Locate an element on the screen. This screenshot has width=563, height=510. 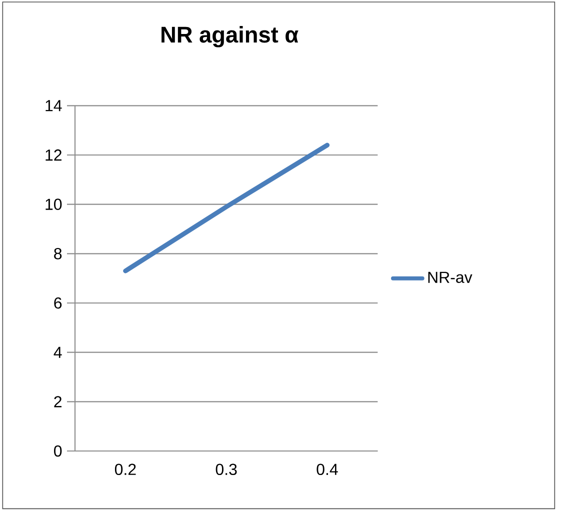
y-tick-label: 4 is located at coordinates (58, 352).